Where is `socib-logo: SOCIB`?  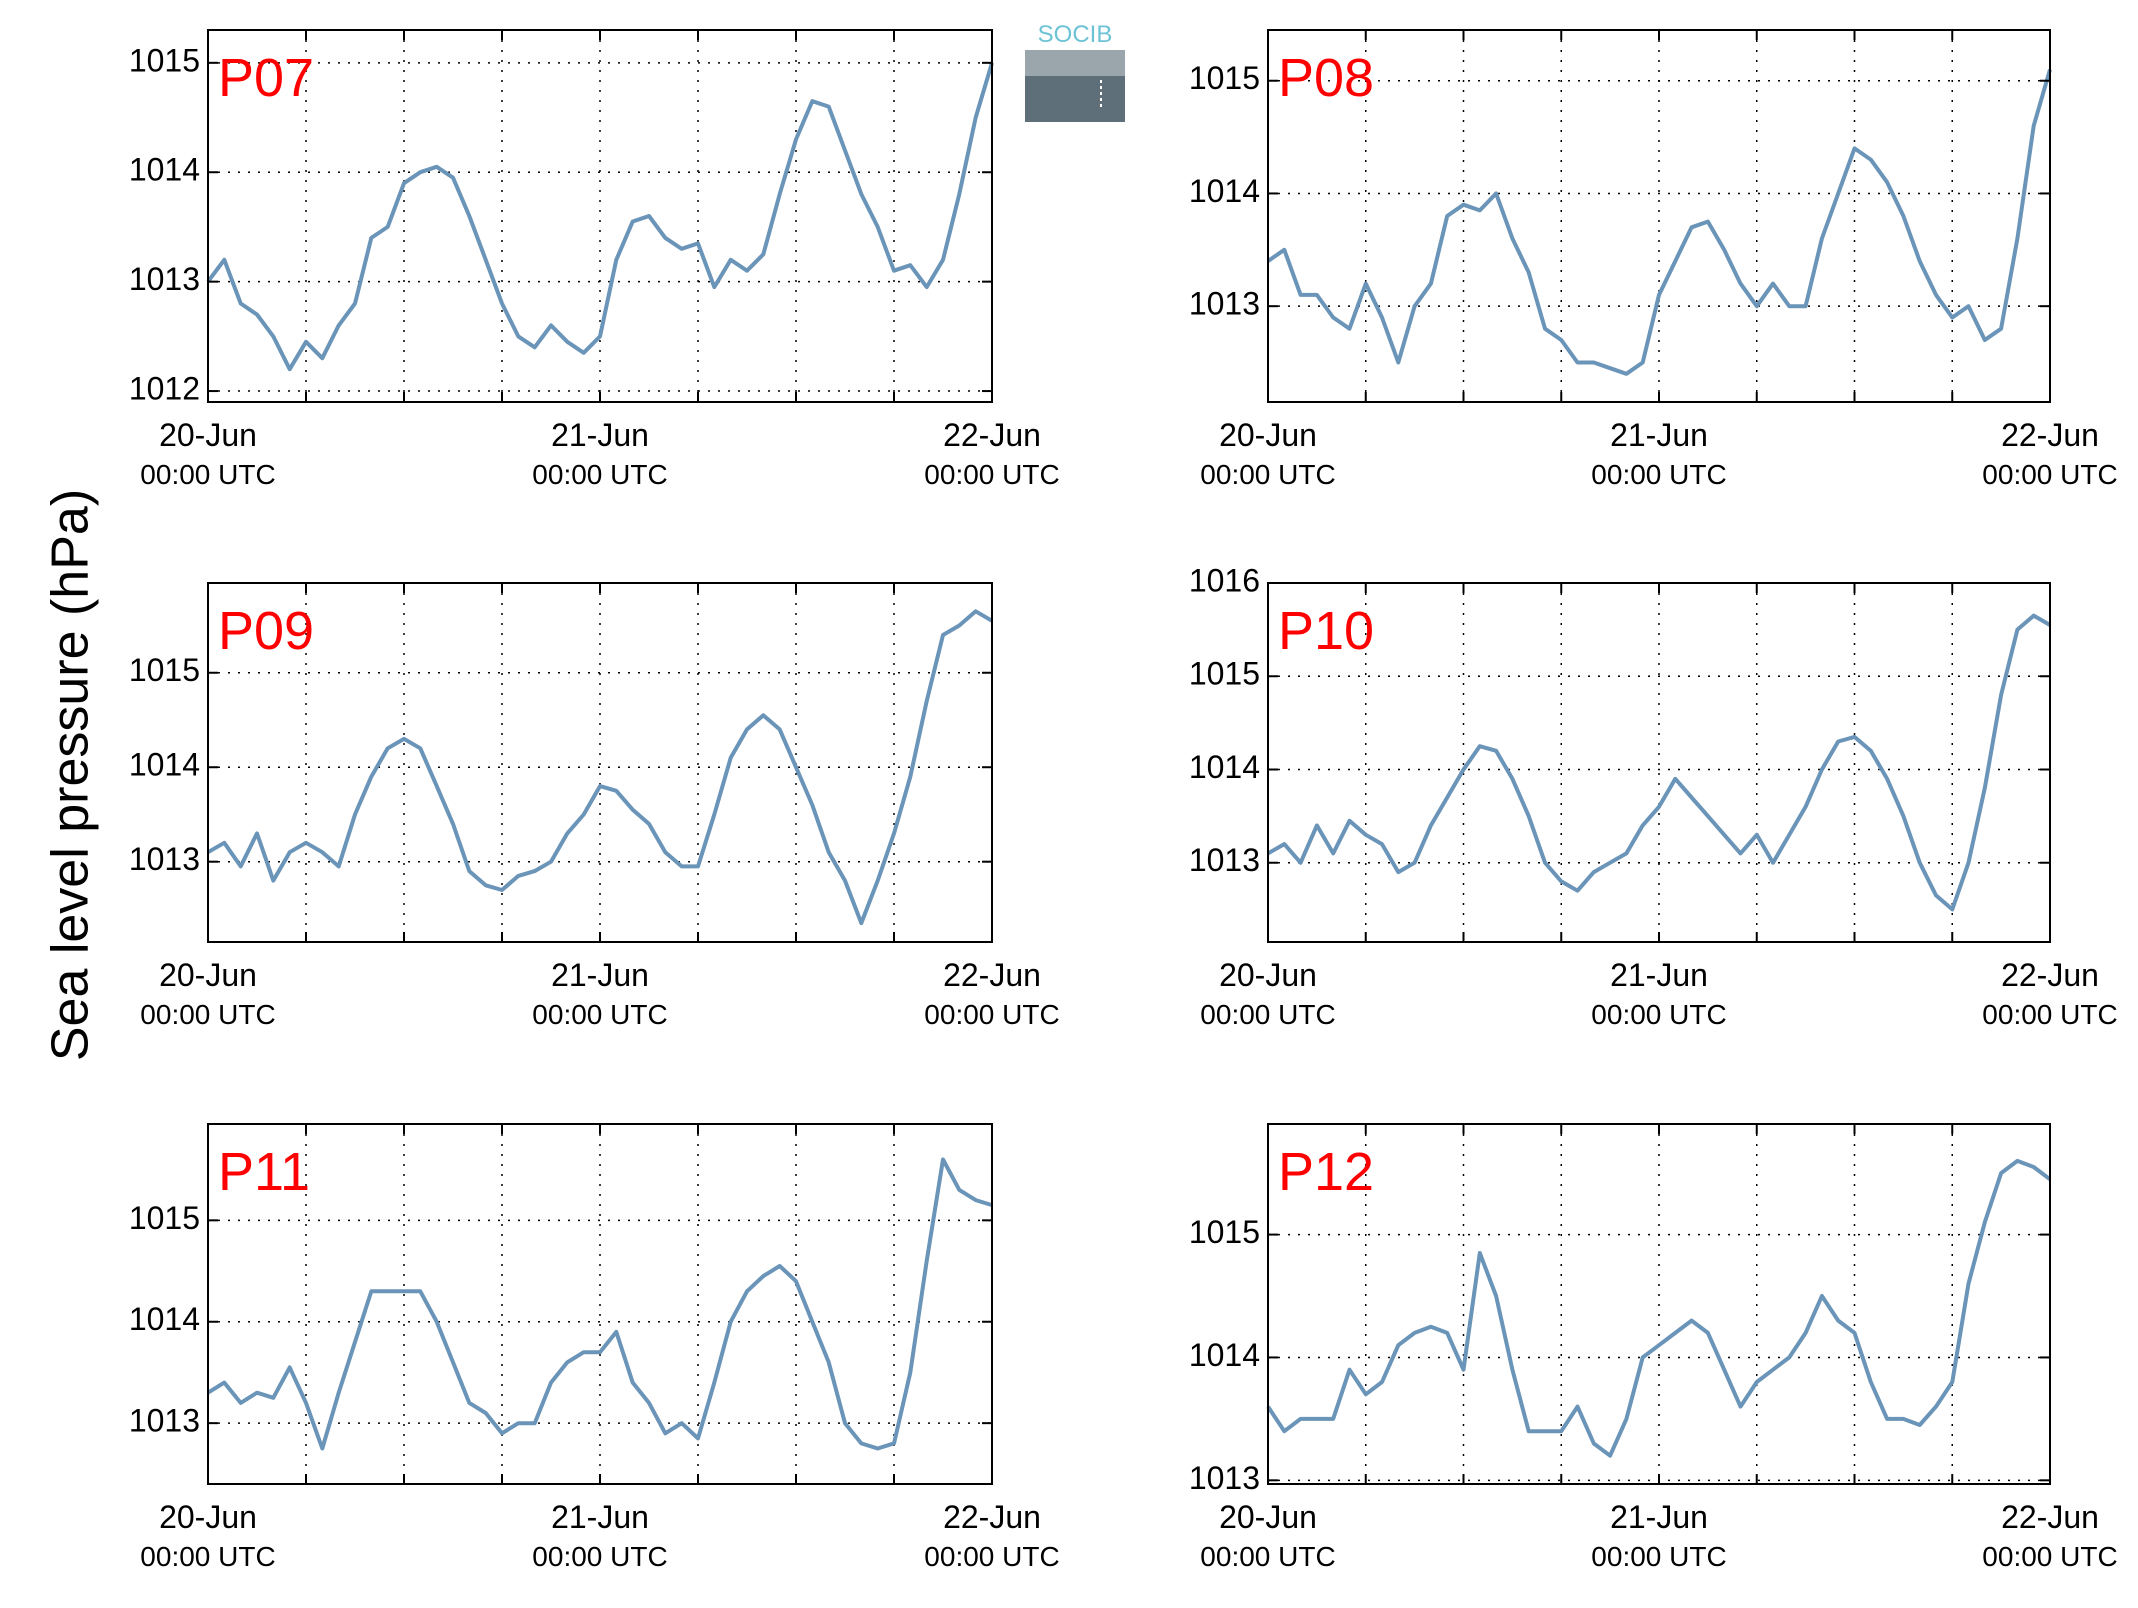
socib-logo: SOCIB is located at coordinates (1075, 71).